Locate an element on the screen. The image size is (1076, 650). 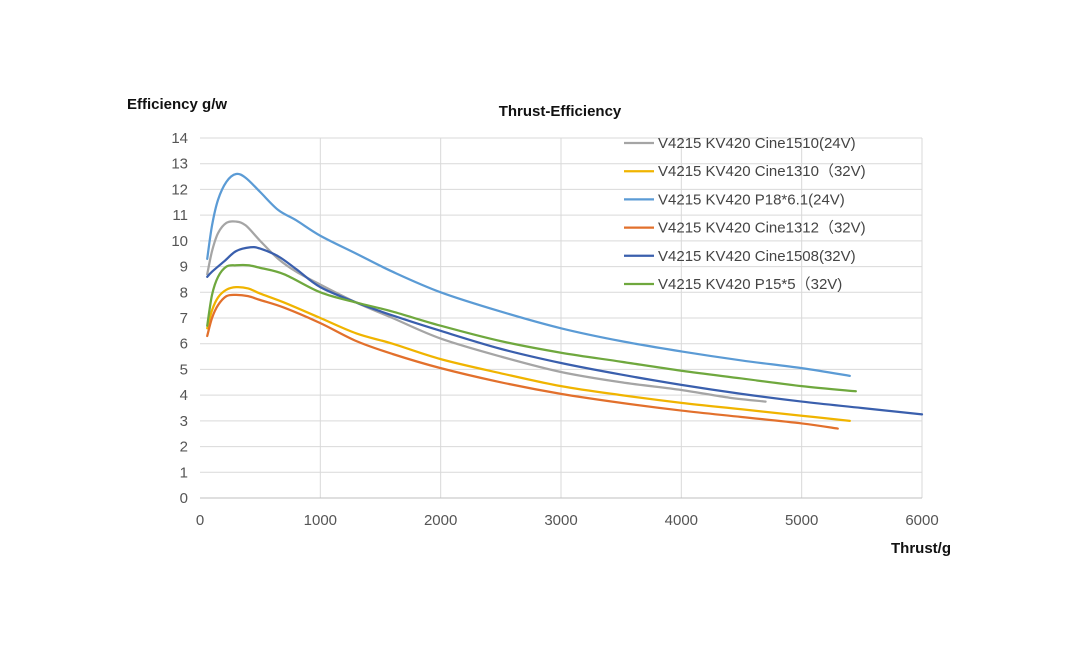
legend-label: V4215 KV420 Cine1312（32V) is located at coordinates (762, 228).